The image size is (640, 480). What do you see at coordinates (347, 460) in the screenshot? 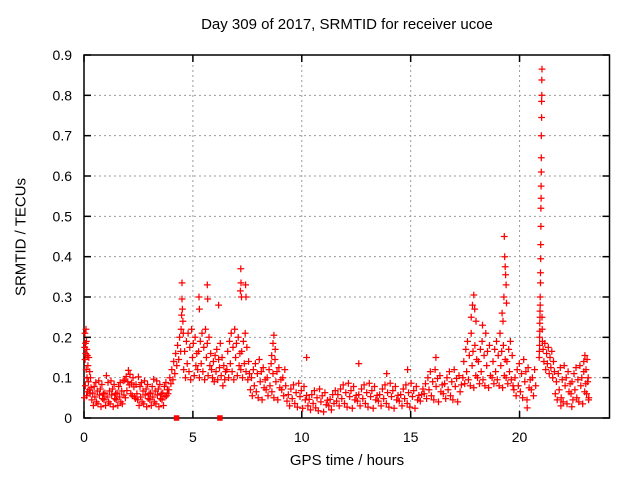
I see `x-axis-label: GPS time / hours` at bounding box center [347, 460].